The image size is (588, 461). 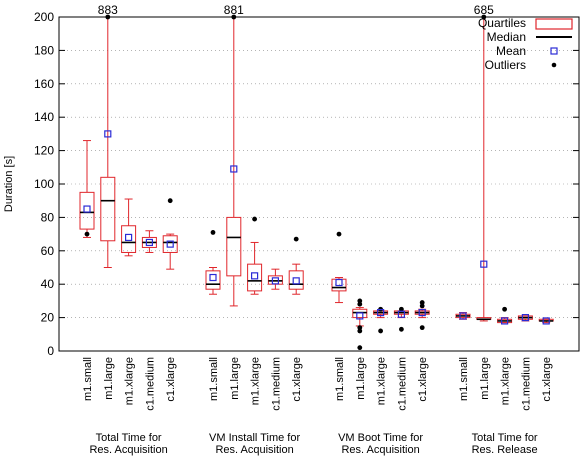 I want to click on box-m1.large, so click(x=360, y=324).